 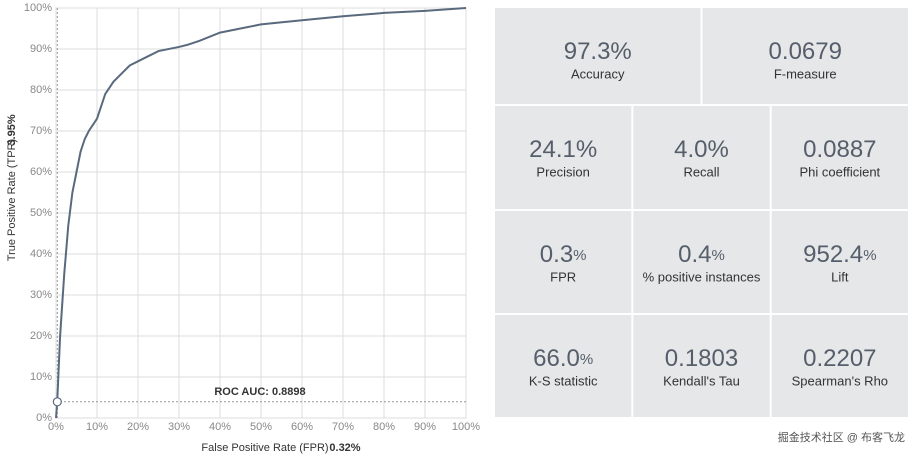 I want to click on watermark: 掘金技术社区 @ 布客飞龙, so click(x=841, y=437).